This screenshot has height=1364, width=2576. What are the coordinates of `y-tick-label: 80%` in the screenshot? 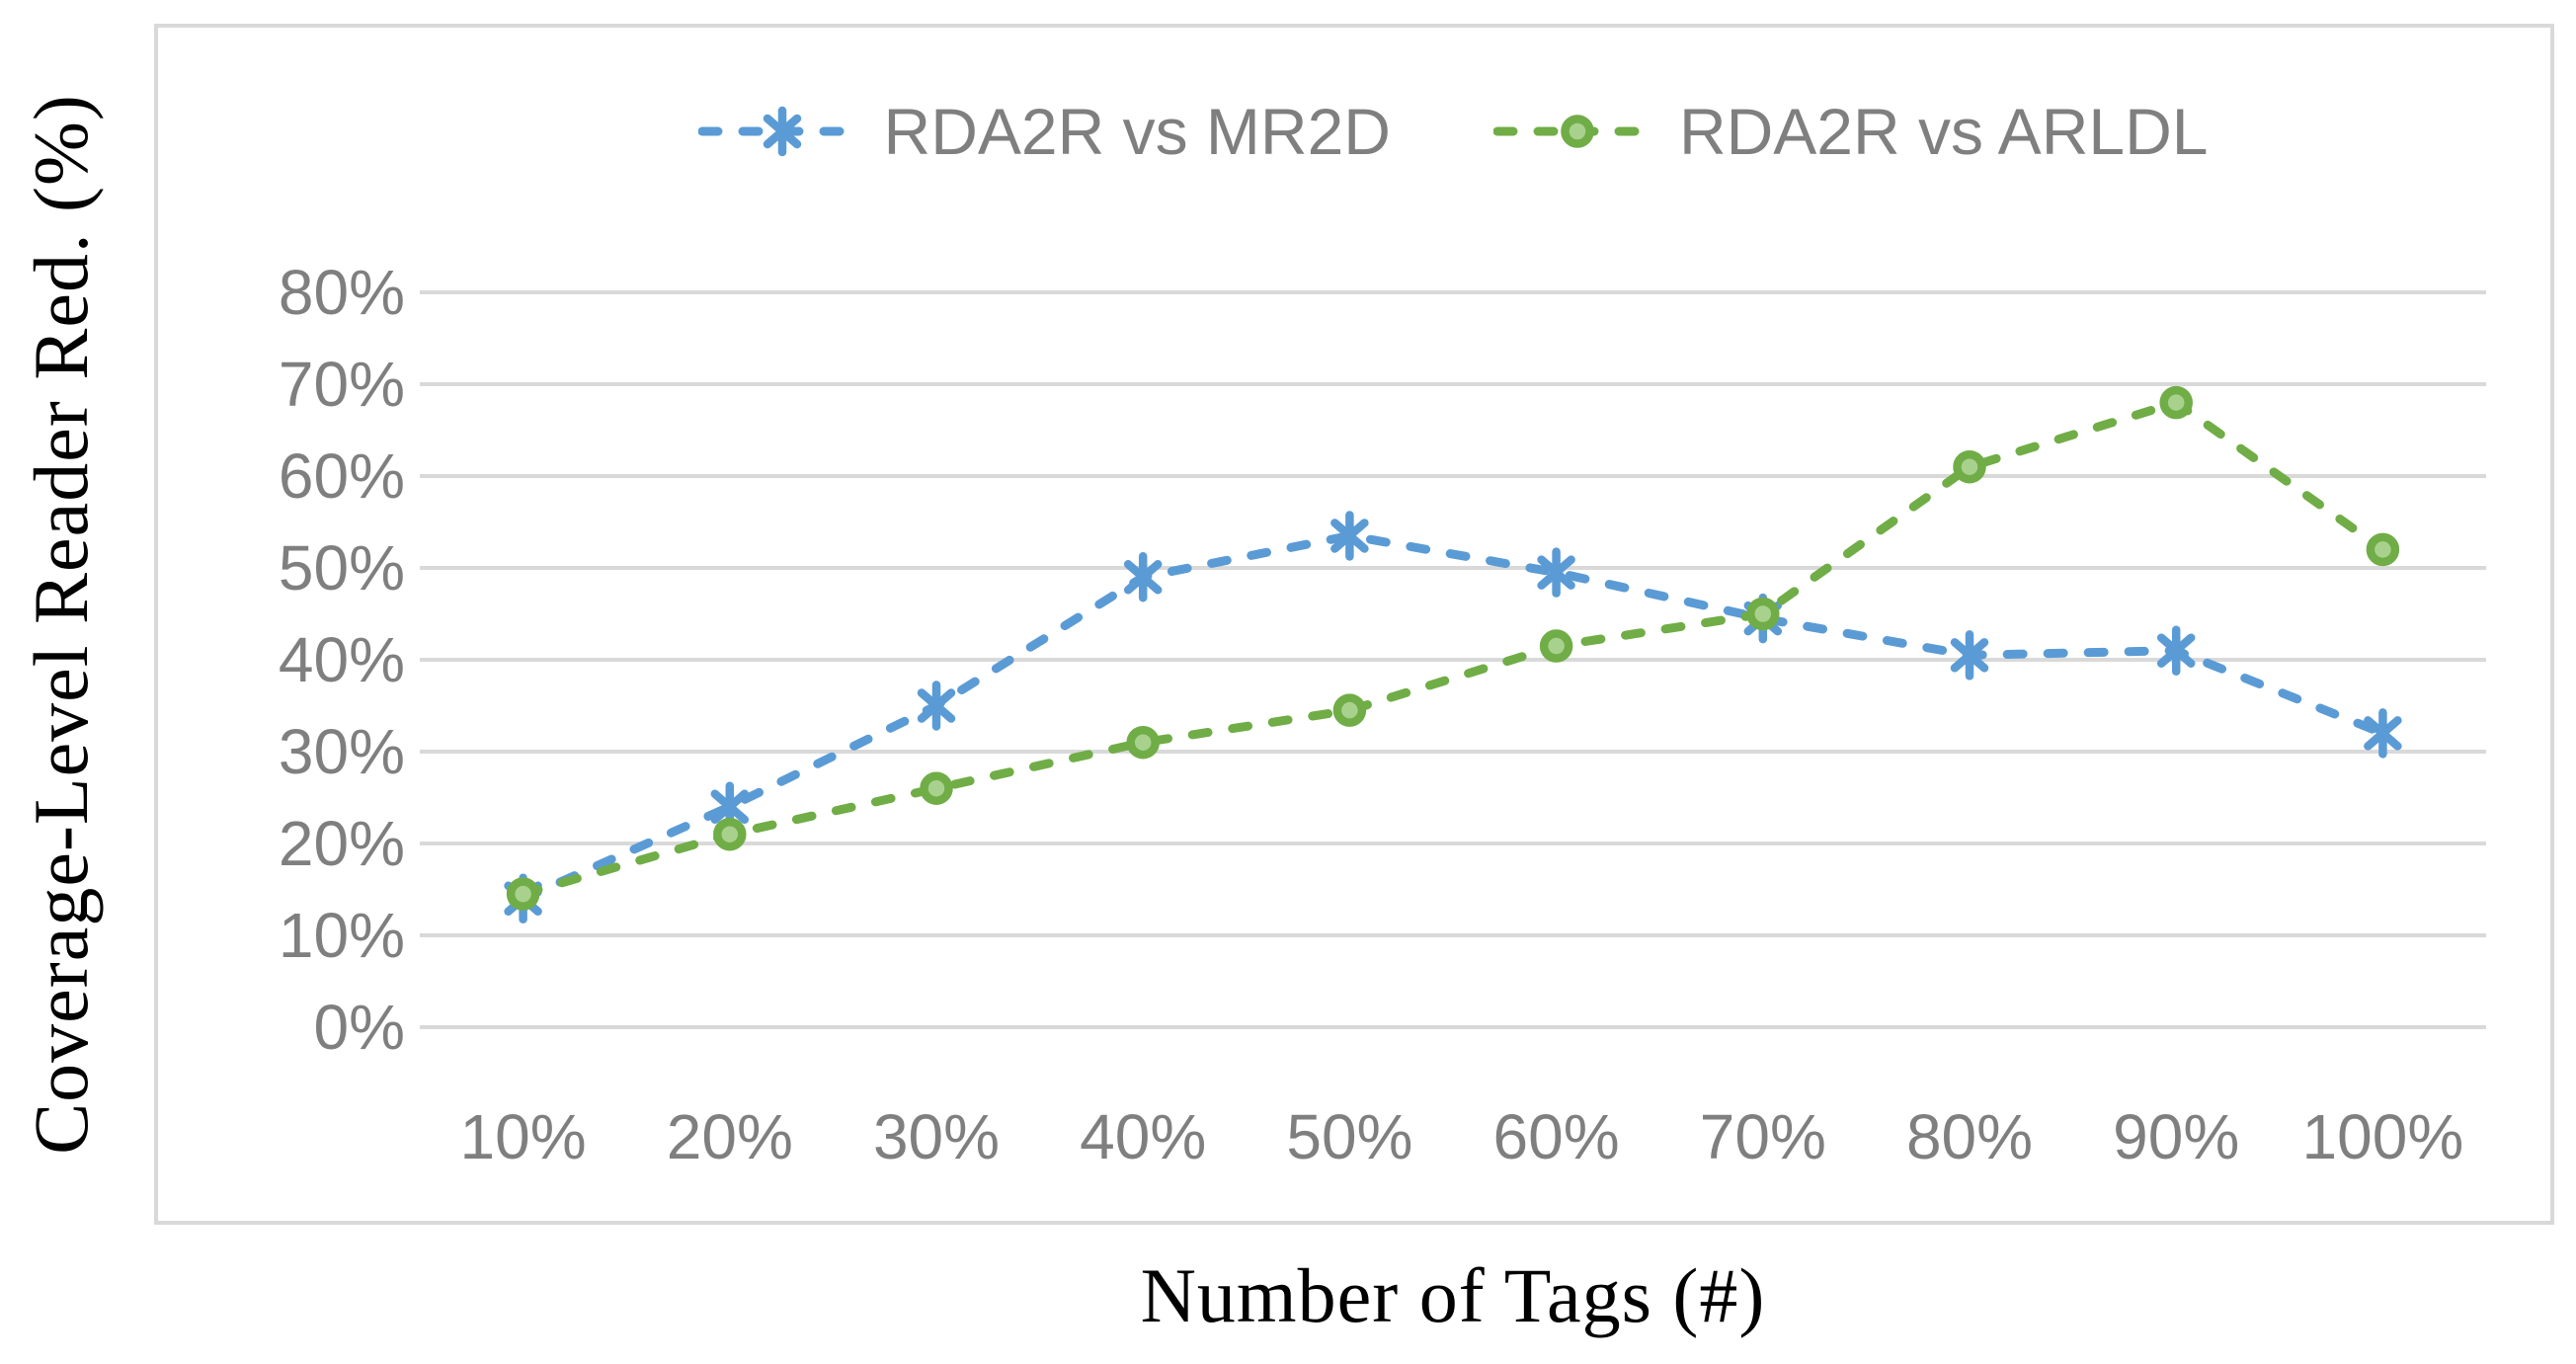 It's located at (342, 292).